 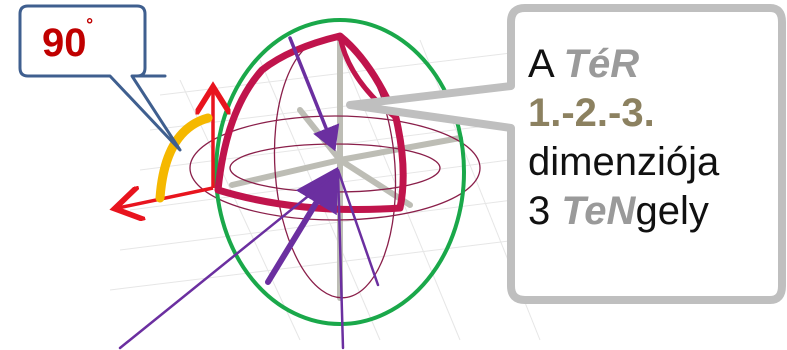 What do you see at coordinates (653, 64) in the screenshot?
I see `callout-line-1: A TéR` at bounding box center [653, 64].